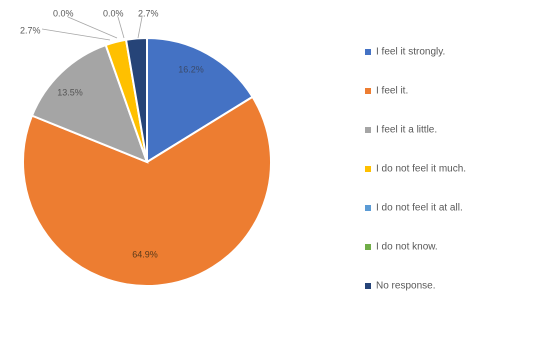 This screenshot has width=533, height=343. Describe the element at coordinates (368, 91) in the screenshot. I see `legend-swatch-i-feel-it` at that location.